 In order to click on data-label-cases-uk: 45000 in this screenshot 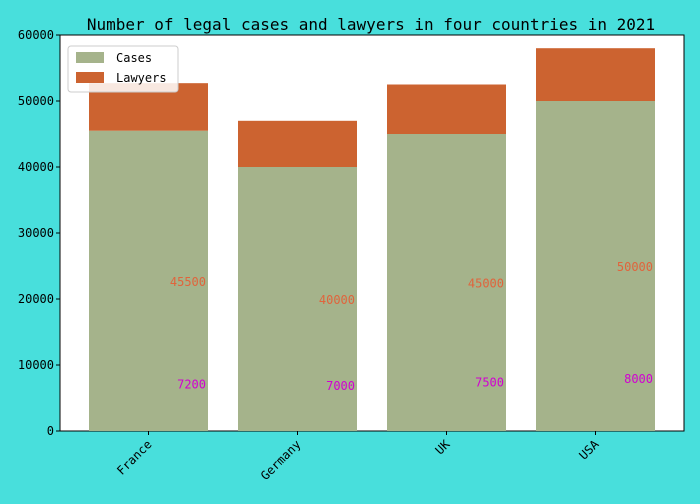, I will do `click(486, 284)`.